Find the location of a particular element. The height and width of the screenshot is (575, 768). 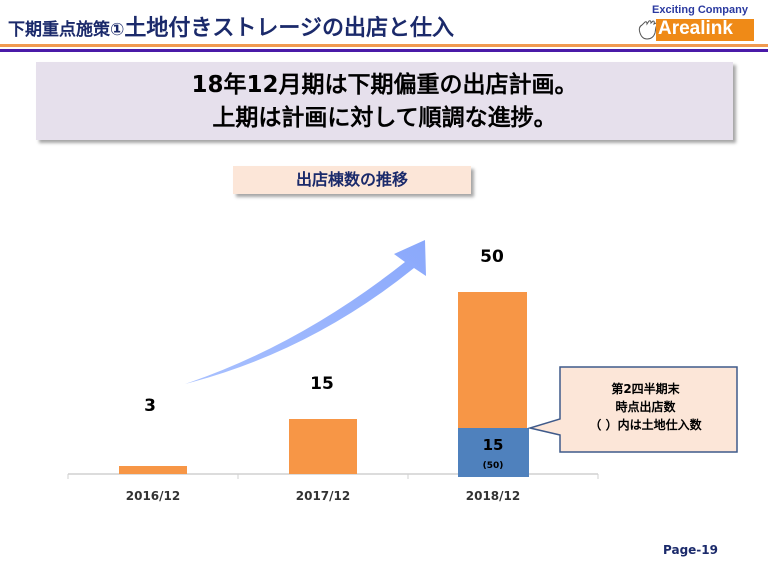

callout-text: 第2四半期末 時点出店数 （ ）内は土地仕入数 is located at coordinates (645, 407).